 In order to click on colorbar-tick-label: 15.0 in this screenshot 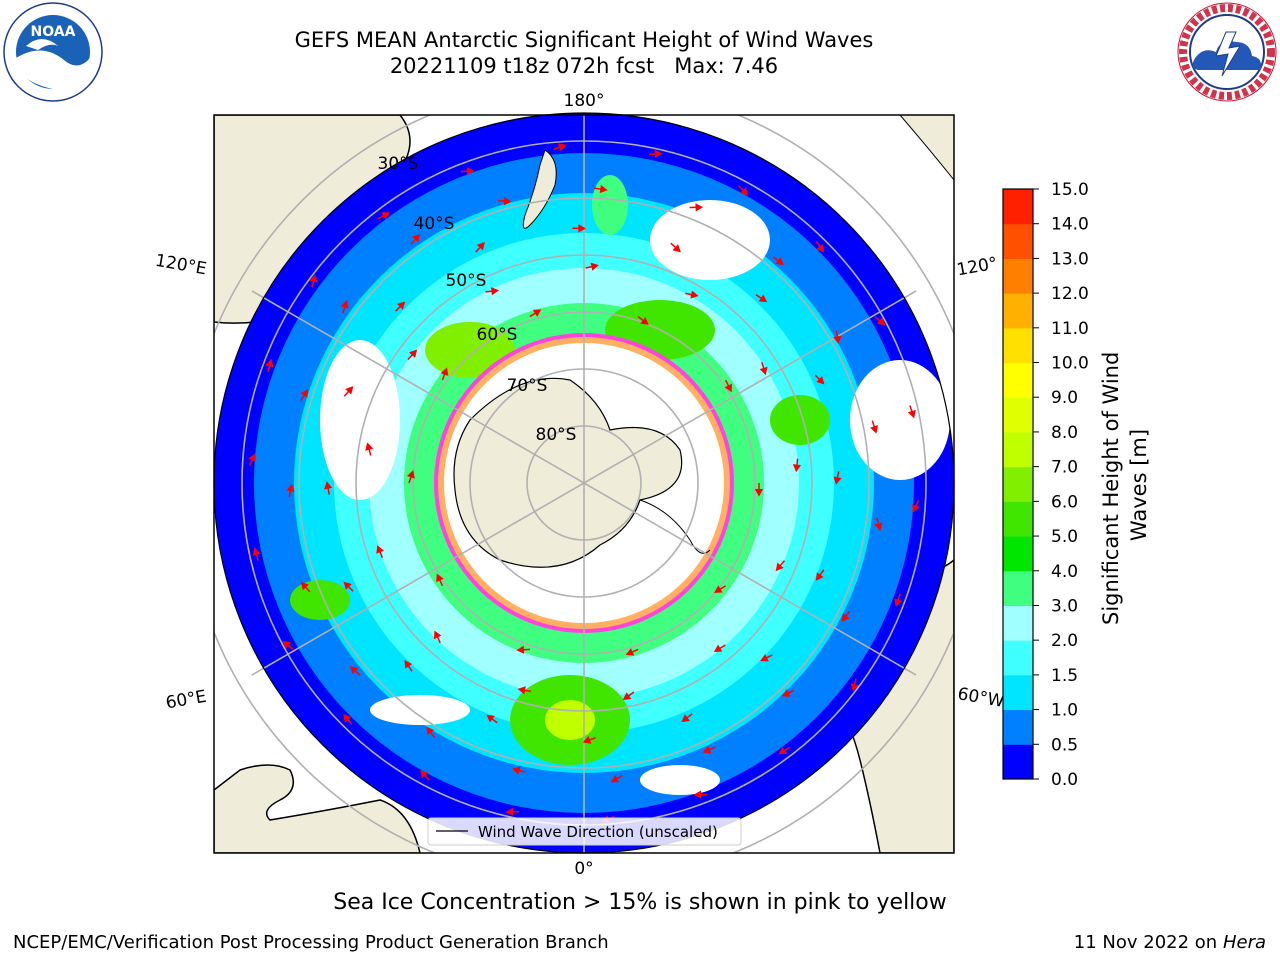, I will do `click(1070, 190)`.